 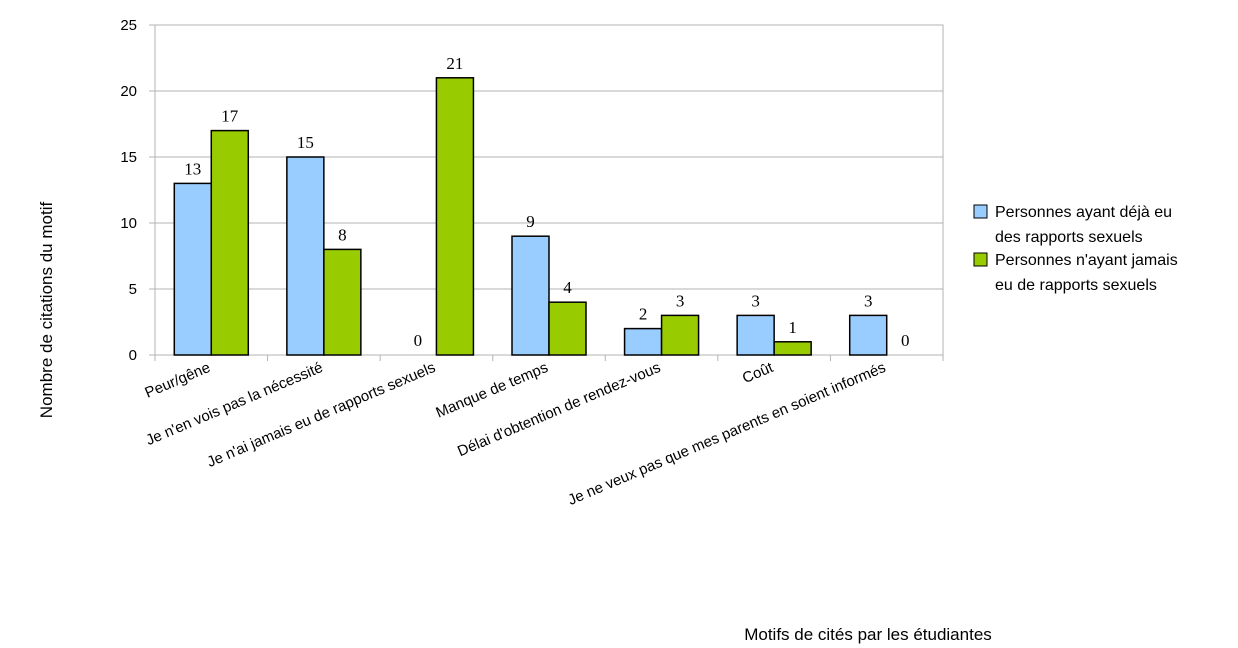 I want to click on legend-label: Personnes n'ayant jamais, so click(x=1086, y=260).